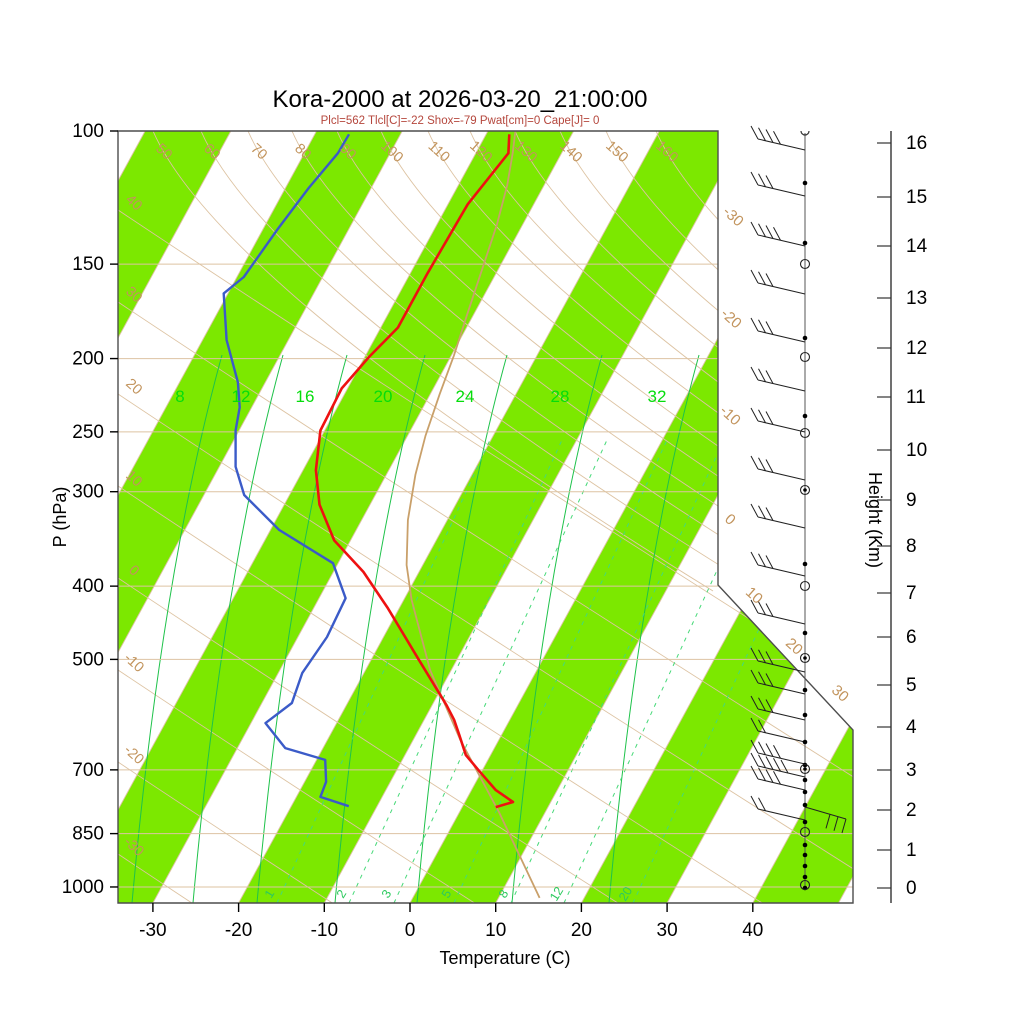  I want to click on height-tick-label: 12, so click(916, 348).